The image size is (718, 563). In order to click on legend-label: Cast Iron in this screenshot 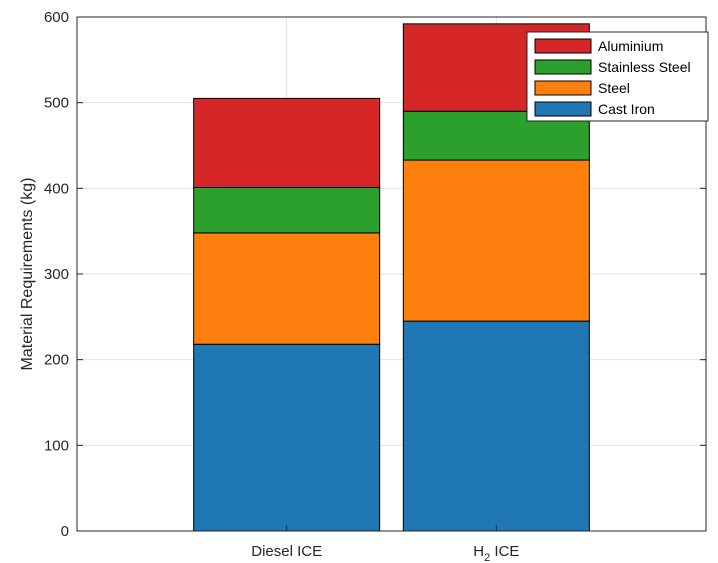, I will do `click(626, 109)`.